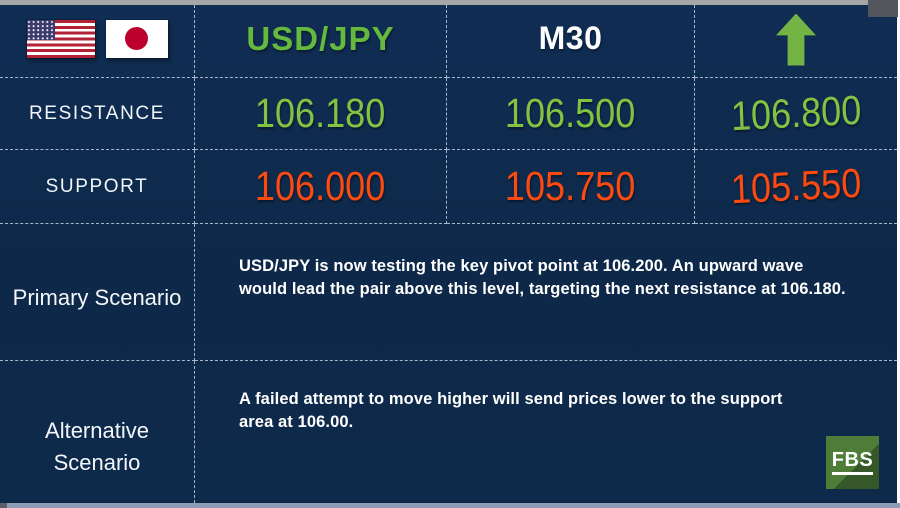 This screenshot has height=508, width=900. I want to click on support-label: SUPPORT, so click(97, 186).